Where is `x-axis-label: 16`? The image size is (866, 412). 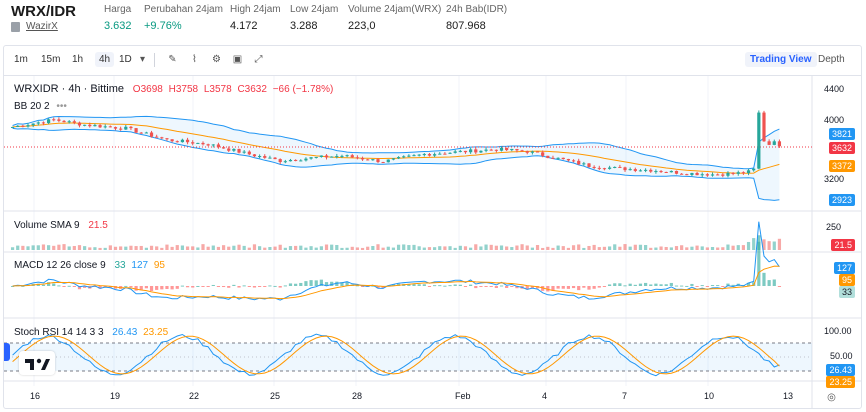 x-axis-label: 16 is located at coordinates (35, 396).